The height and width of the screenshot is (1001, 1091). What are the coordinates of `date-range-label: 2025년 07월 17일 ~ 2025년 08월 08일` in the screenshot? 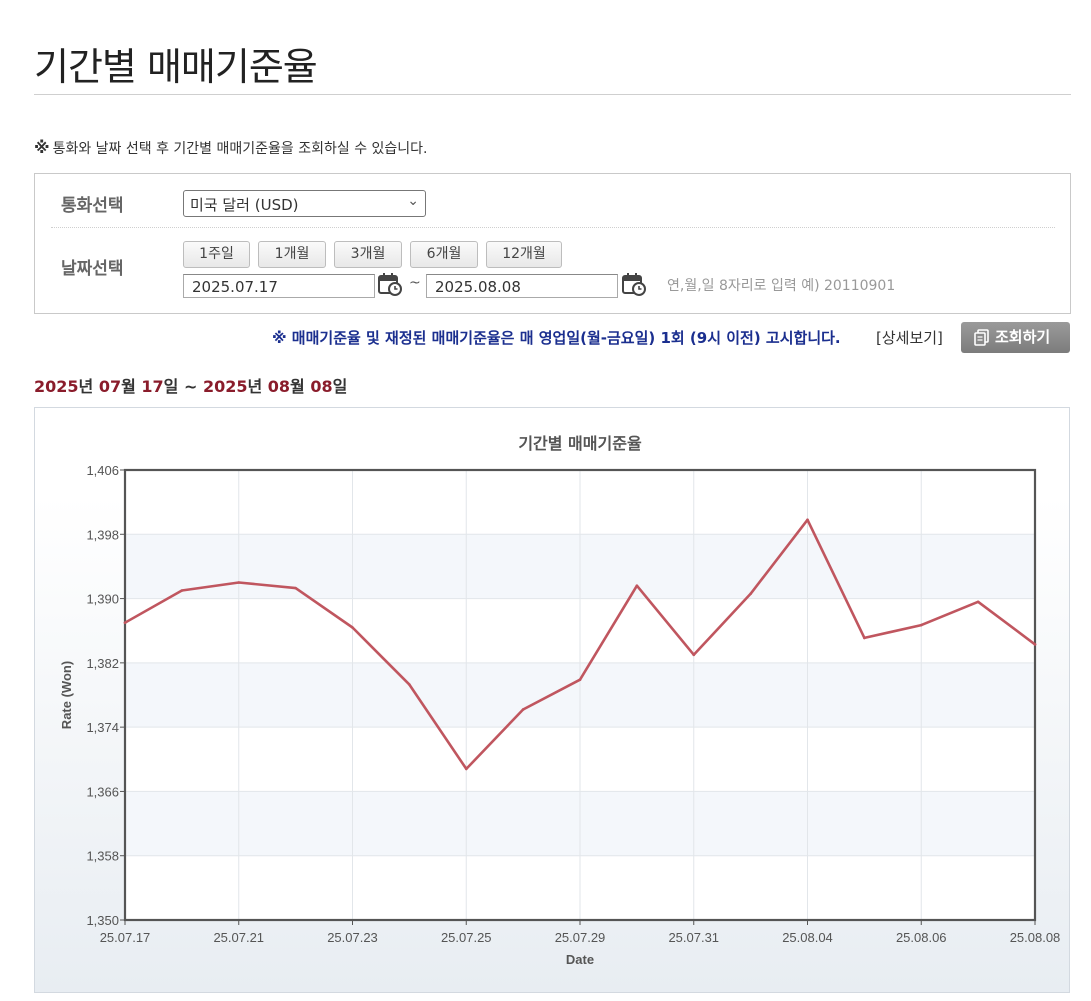 It's located at (190, 385).